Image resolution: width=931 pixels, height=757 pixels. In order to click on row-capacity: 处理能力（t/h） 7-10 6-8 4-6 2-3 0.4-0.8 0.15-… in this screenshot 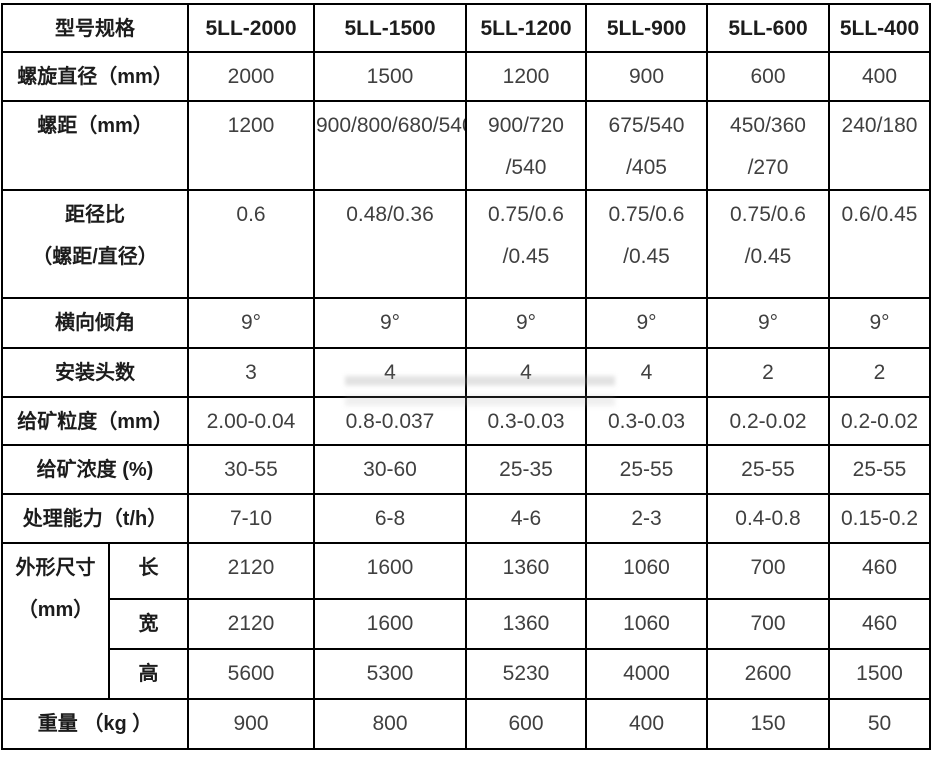, I will do `click(466, 518)`.